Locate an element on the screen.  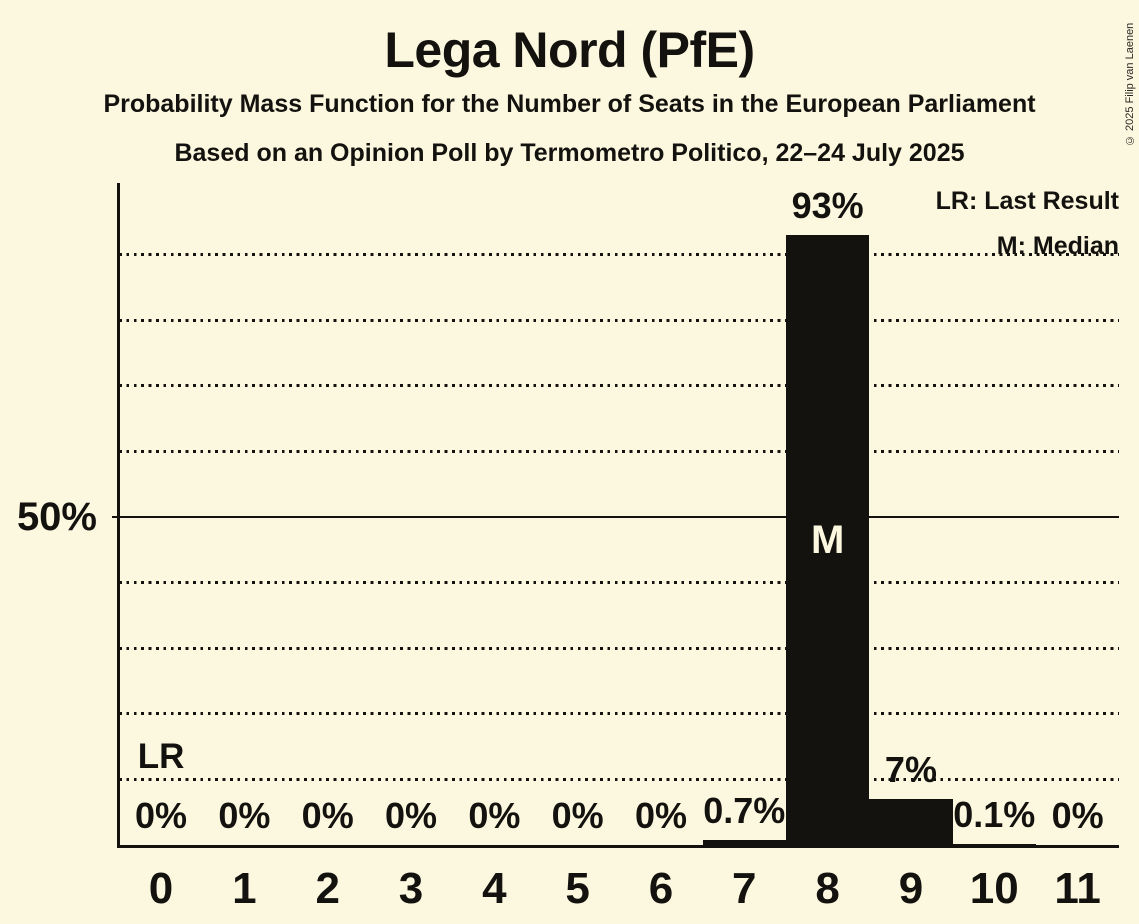
gridline-70pct is located at coordinates (619, 386).